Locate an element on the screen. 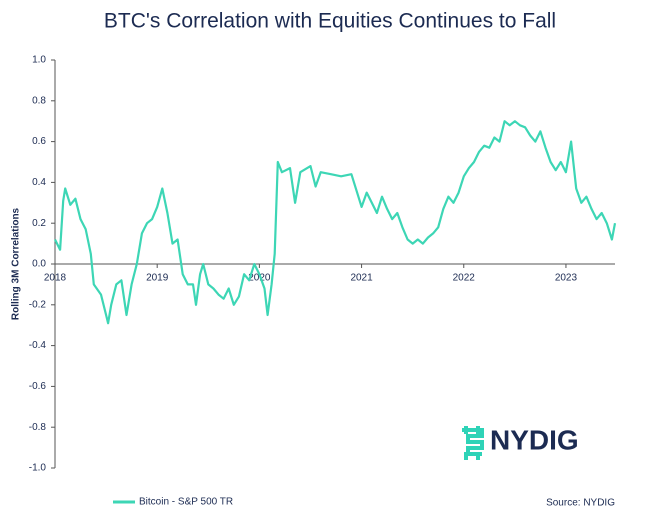 Image resolution: width=660 pixels, height=525 pixels. x-tick-label: 2019 is located at coordinates (157, 278).